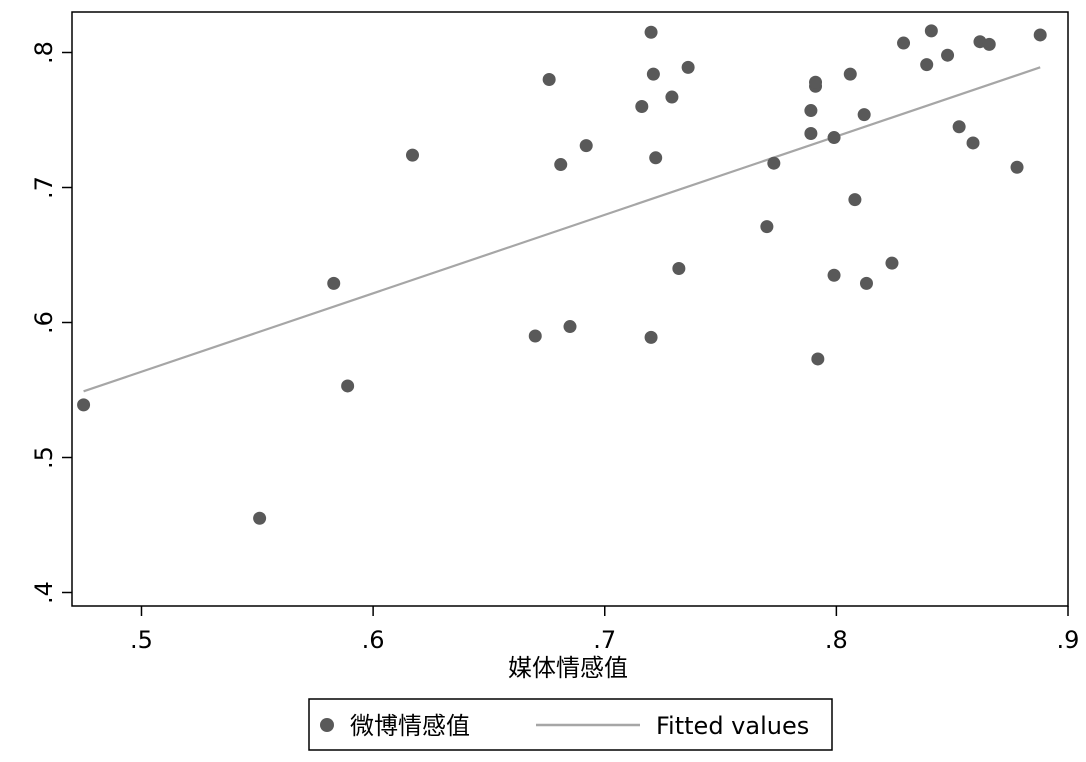 This screenshot has width=1086, height=762. Describe the element at coordinates (1068, 640) in the screenshot. I see `x-tick-label: .9` at that location.